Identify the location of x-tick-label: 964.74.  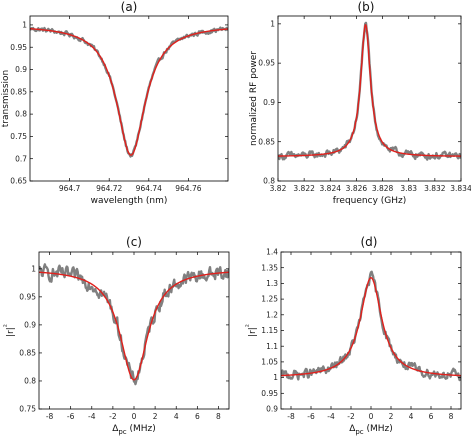
(149, 188).